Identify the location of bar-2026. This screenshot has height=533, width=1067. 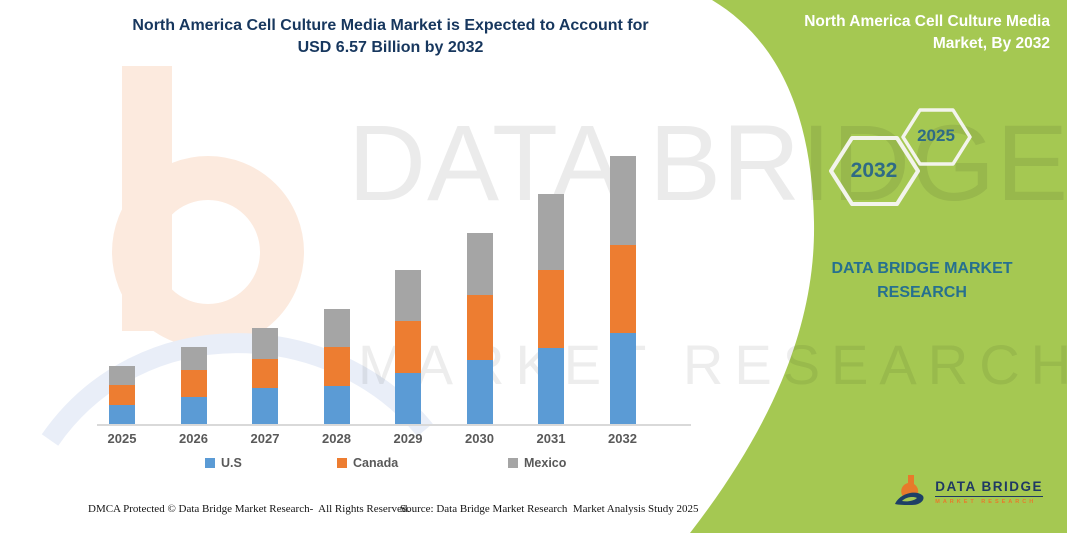
(193, 386).